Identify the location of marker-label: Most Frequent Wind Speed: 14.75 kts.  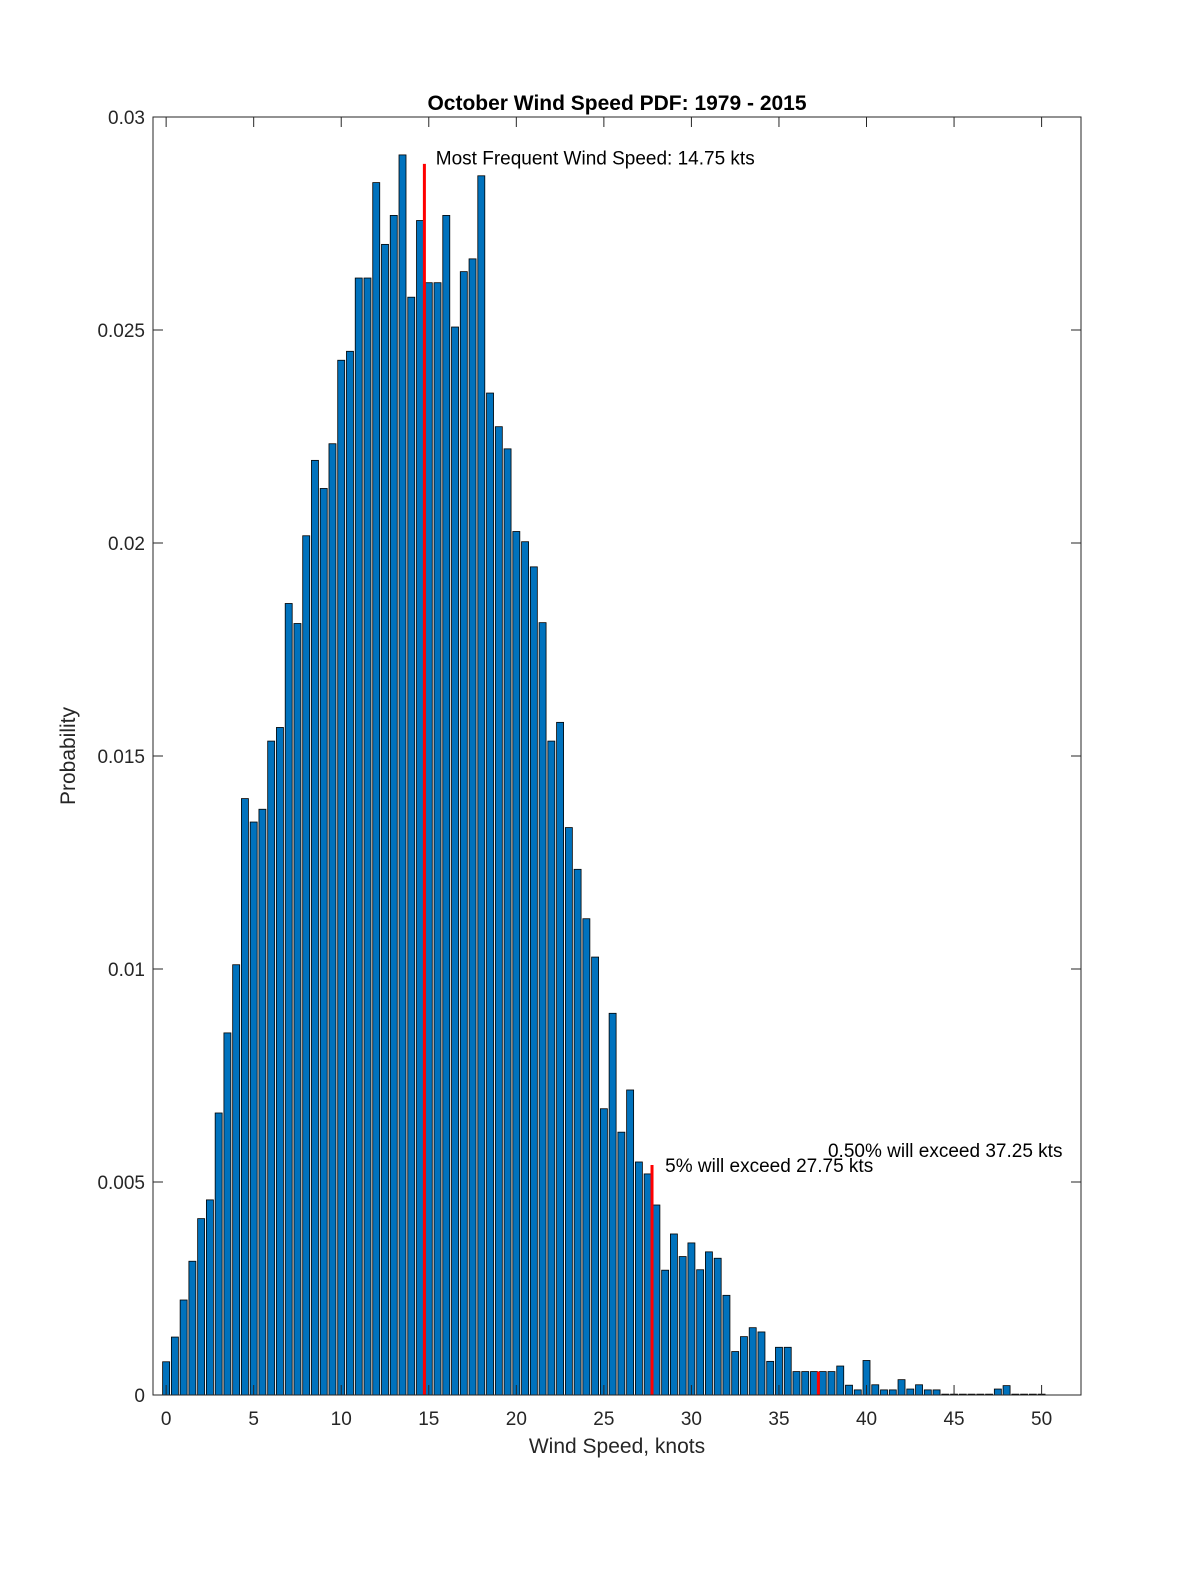
(595, 158).